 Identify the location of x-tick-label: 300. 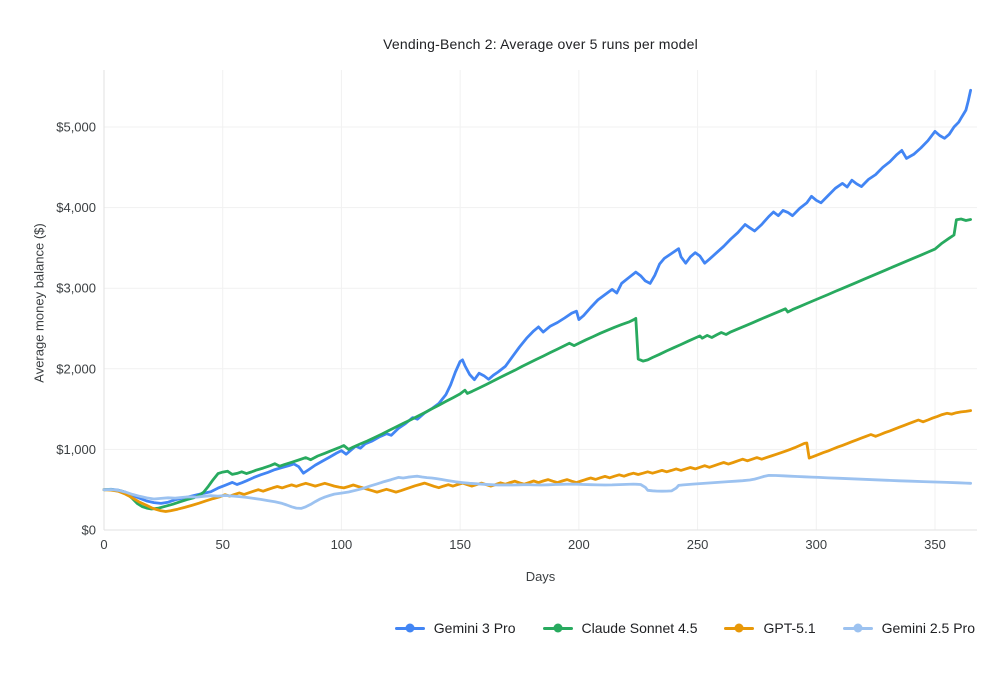
(816, 544).